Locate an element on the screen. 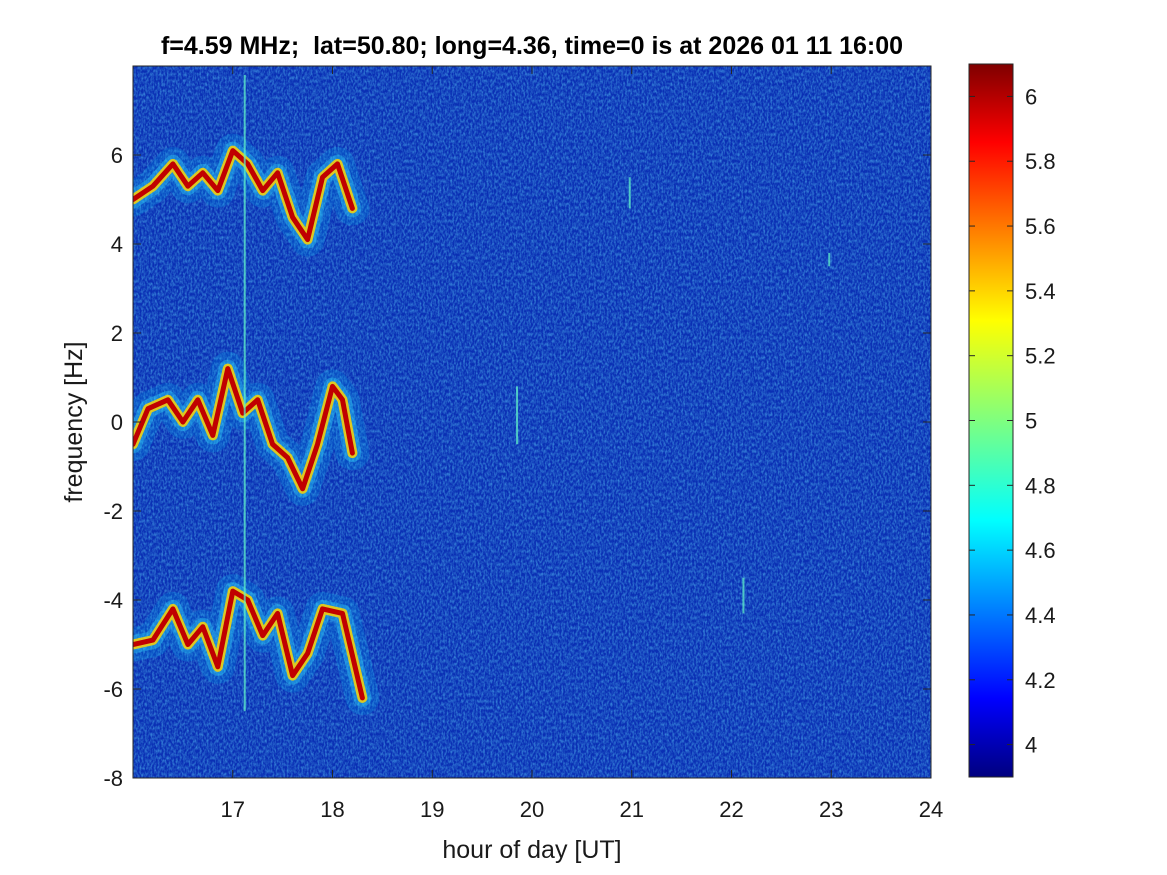 This screenshot has width=1167, height=875. x-tick-label: 24 is located at coordinates (931, 809).